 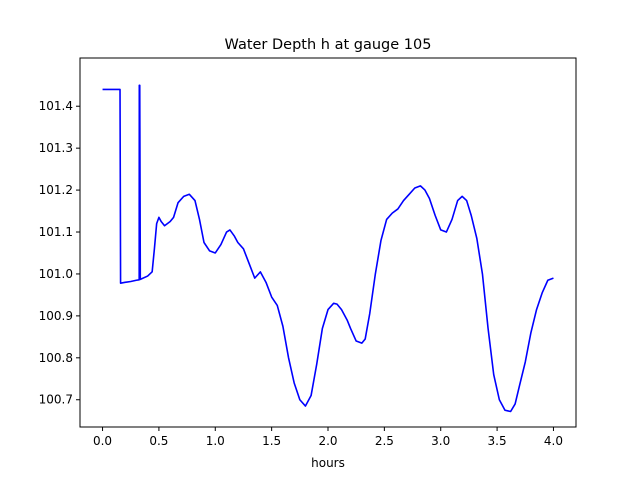 What do you see at coordinates (56, 316) in the screenshot?
I see `y-tick-label: 100.9` at bounding box center [56, 316].